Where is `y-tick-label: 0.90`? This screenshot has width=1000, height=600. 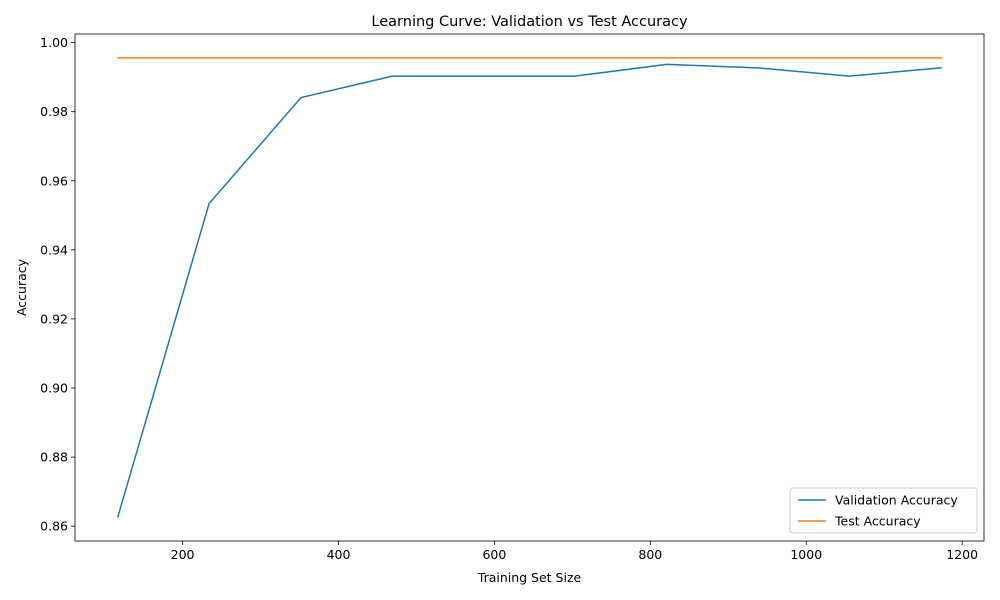 y-tick-label: 0.90 is located at coordinates (54, 388).